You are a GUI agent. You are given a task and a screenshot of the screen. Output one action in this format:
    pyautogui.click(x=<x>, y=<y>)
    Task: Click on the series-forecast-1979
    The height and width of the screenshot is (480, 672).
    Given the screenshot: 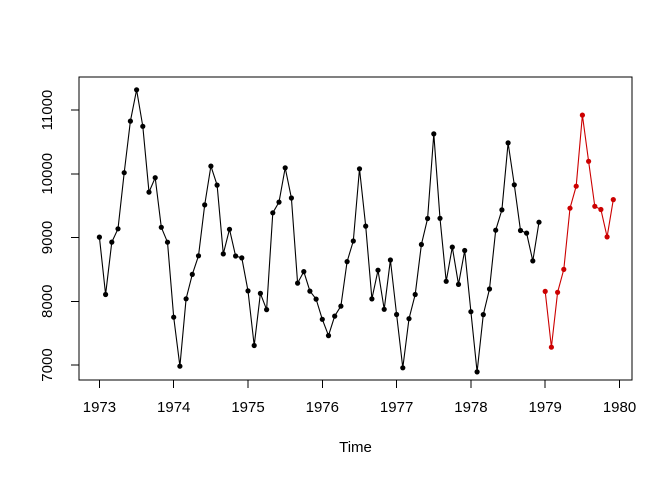 What is the action you would take?
    pyautogui.click(x=579, y=231)
    